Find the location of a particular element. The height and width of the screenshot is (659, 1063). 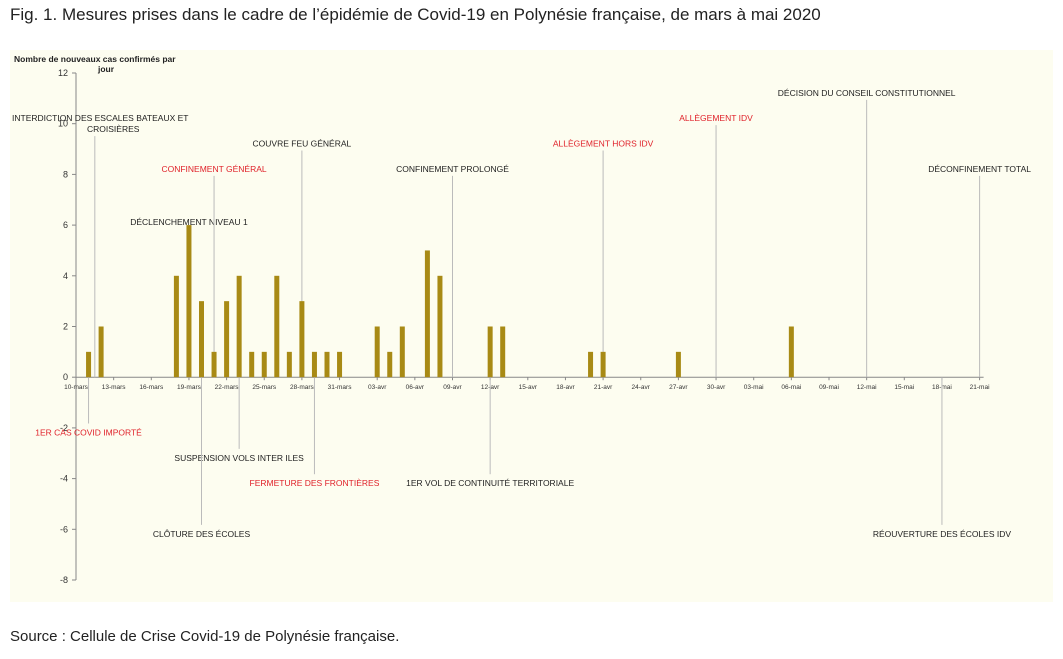

y-tick-label: -8 is located at coordinates (64, 580).